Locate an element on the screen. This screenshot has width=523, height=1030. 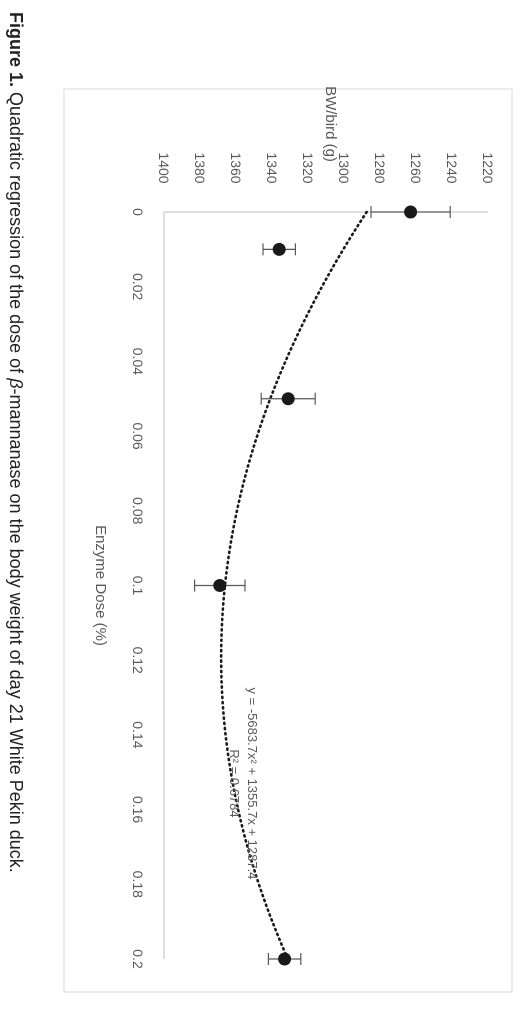
y-tick-label: 1300 is located at coordinates (344, 167).